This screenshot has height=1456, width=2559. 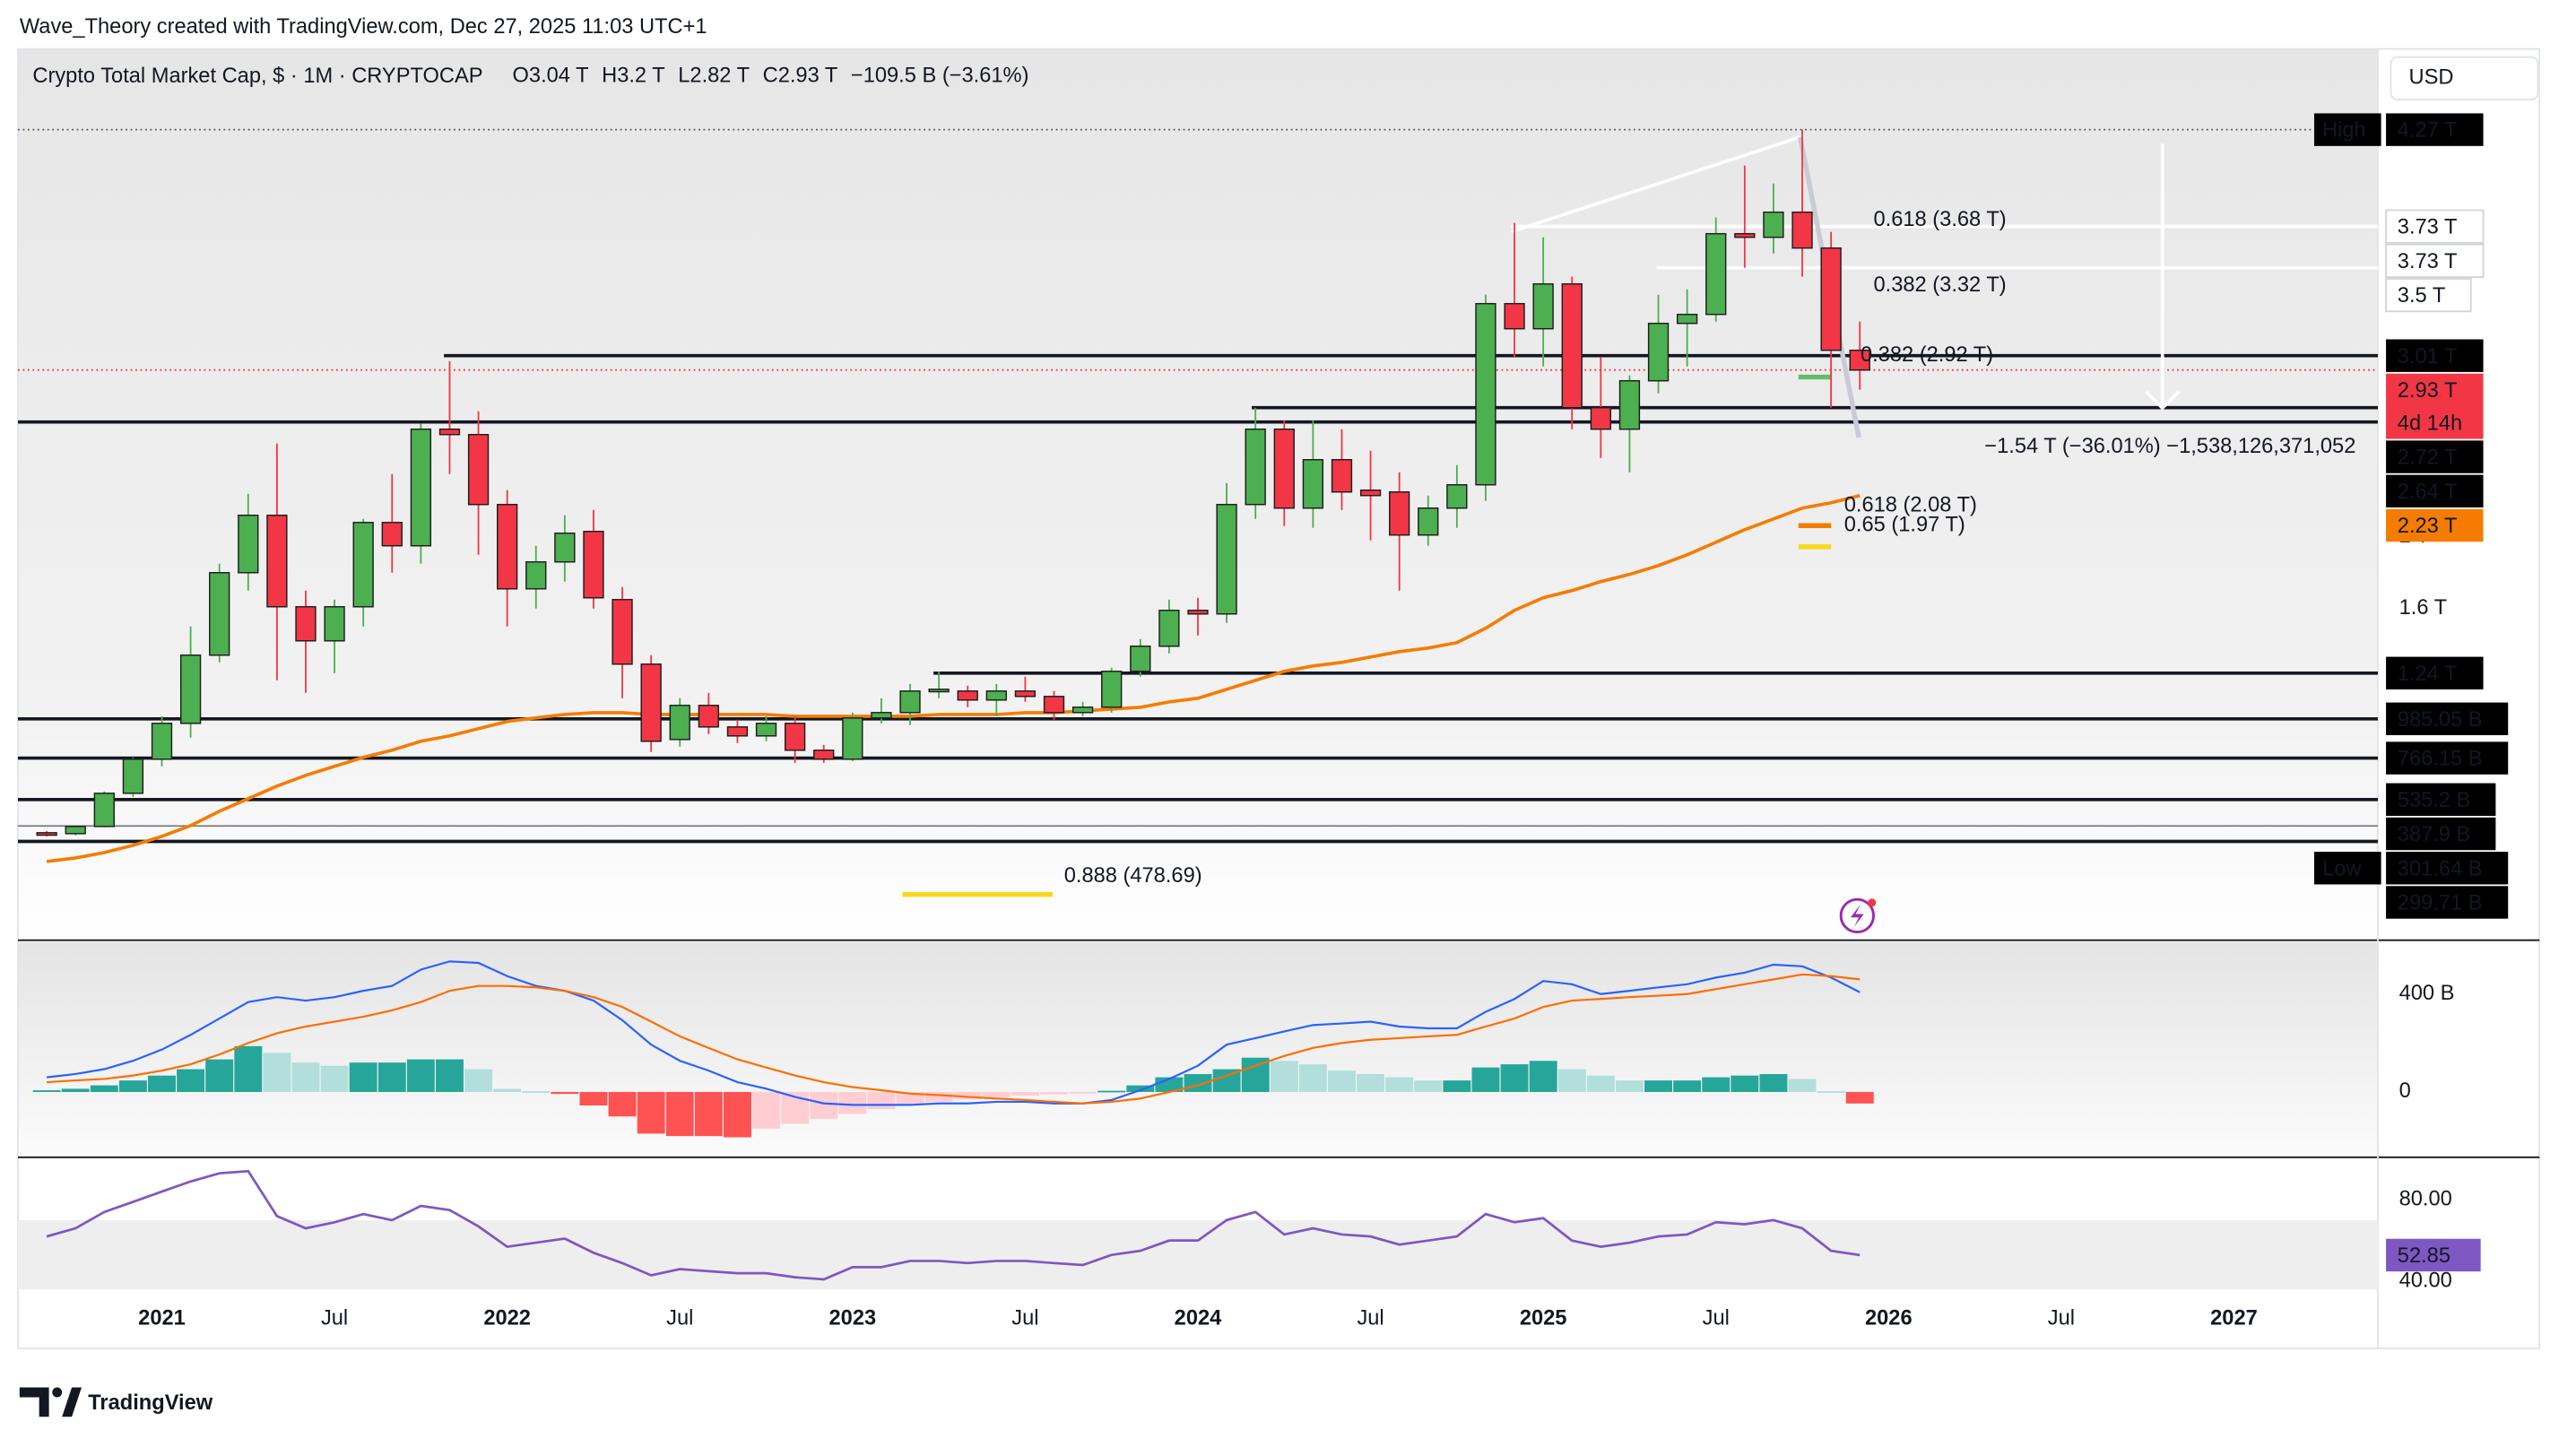 What do you see at coordinates (1904, 525) in the screenshot?
I see `annotation: 0.65 (1.97 T)` at bounding box center [1904, 525].